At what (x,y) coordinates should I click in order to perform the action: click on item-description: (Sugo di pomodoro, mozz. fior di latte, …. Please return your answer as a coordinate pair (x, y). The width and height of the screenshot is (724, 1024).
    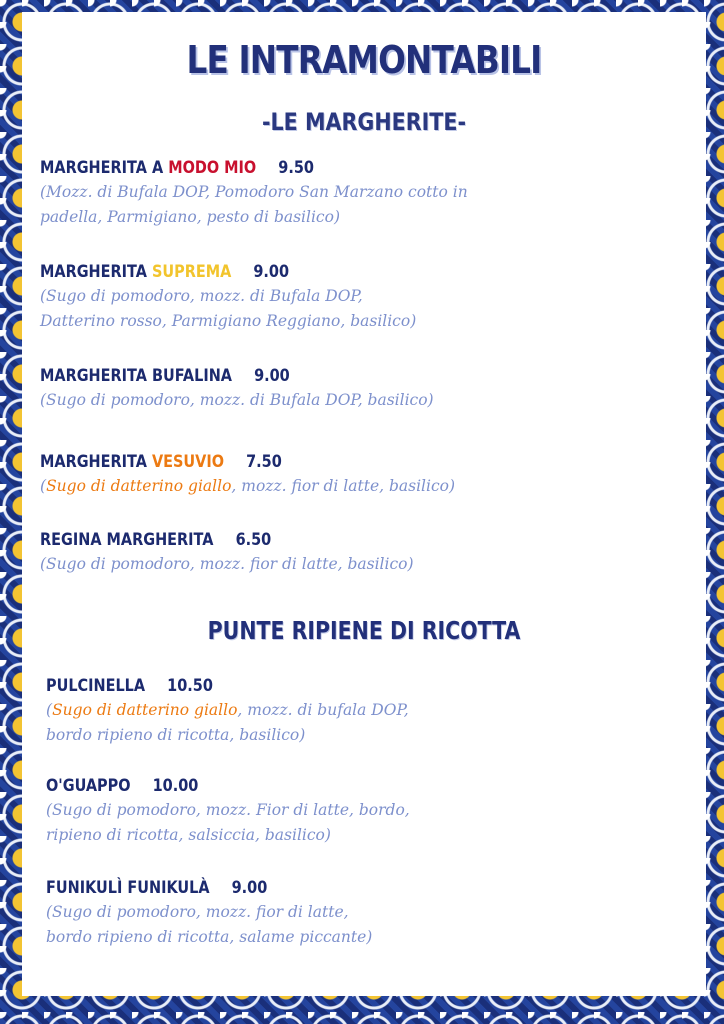
    Looking at the image, I should click on (227, 564).